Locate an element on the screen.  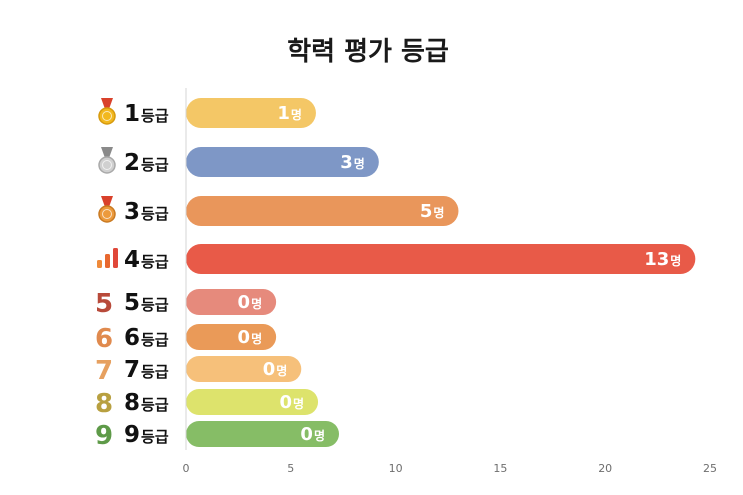
category-label-grade-4: 4등급 is located at coordinates (146, 260).